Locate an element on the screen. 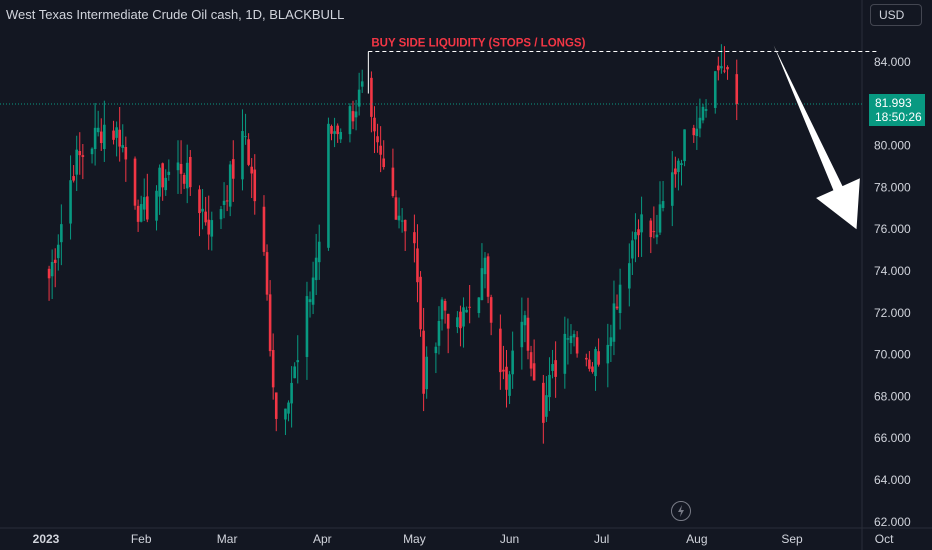 The width and height of the screenshot is (932, 550). y-tick-label: 80.000 is located at coordinates (892, 146).